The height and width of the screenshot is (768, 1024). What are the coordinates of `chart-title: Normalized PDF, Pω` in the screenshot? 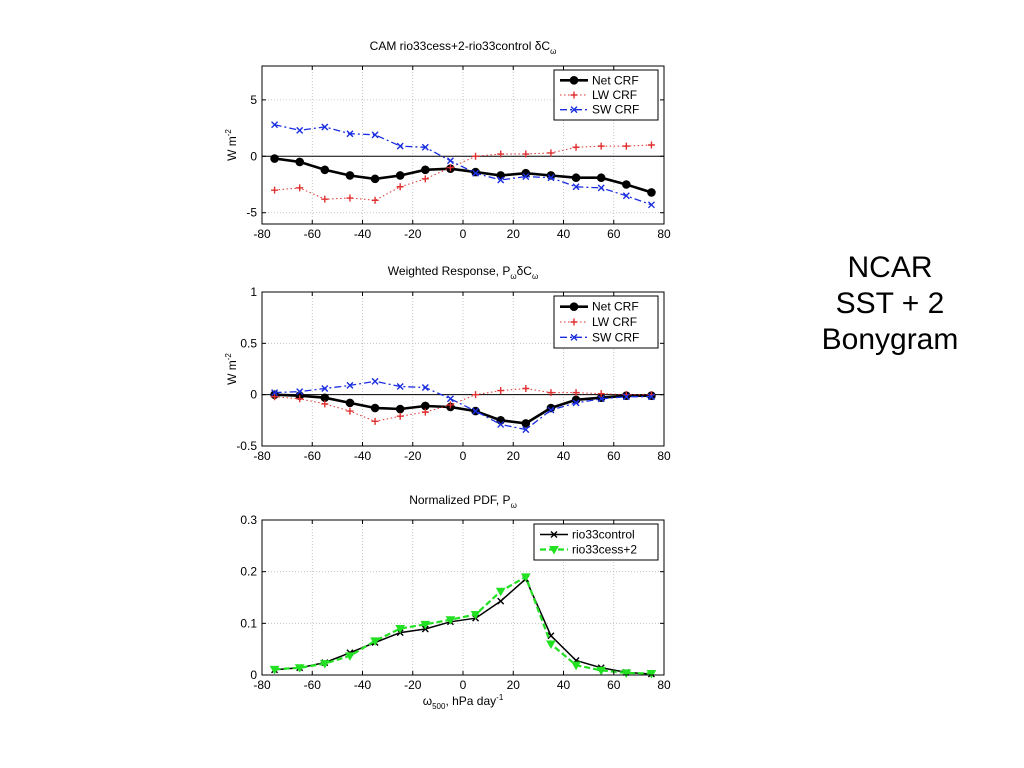 It's located at (463, 501).